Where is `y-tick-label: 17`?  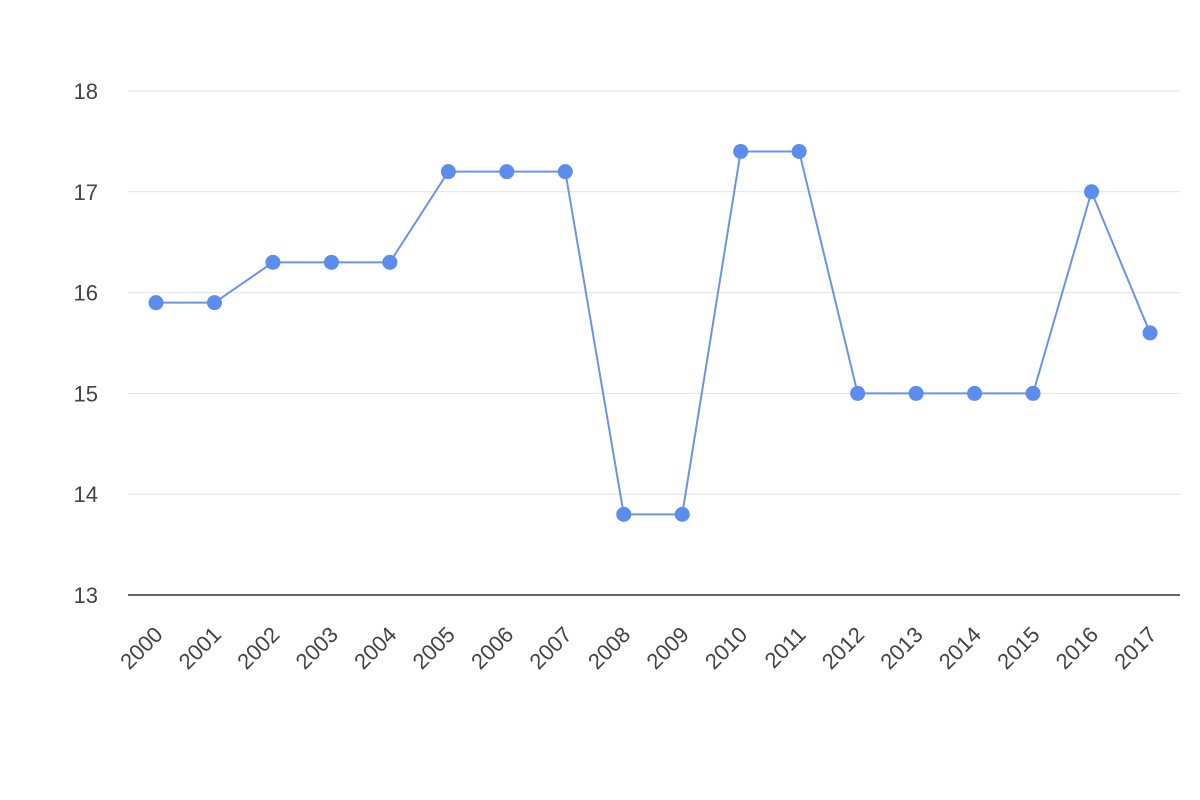 y-tick-label: 17 is located at coordinates (86, 192).